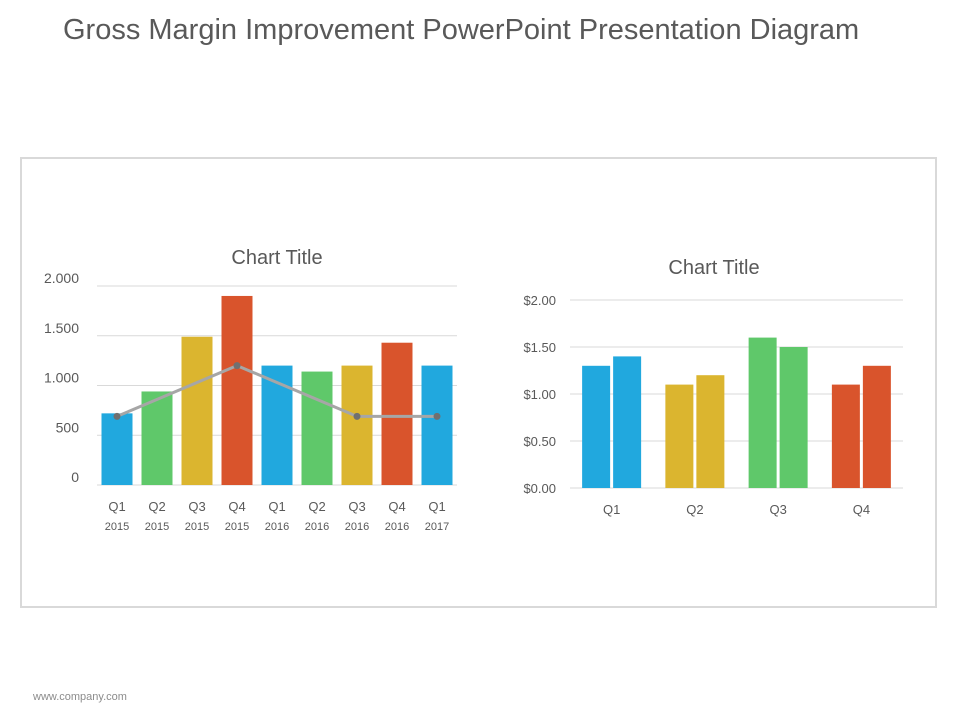 The image size is (960, 720). What do you see at coordinates (539, 488) in the screenshot?
I see `chart-2-y-tick-label: $0.00` at bounding box center [539, 488].